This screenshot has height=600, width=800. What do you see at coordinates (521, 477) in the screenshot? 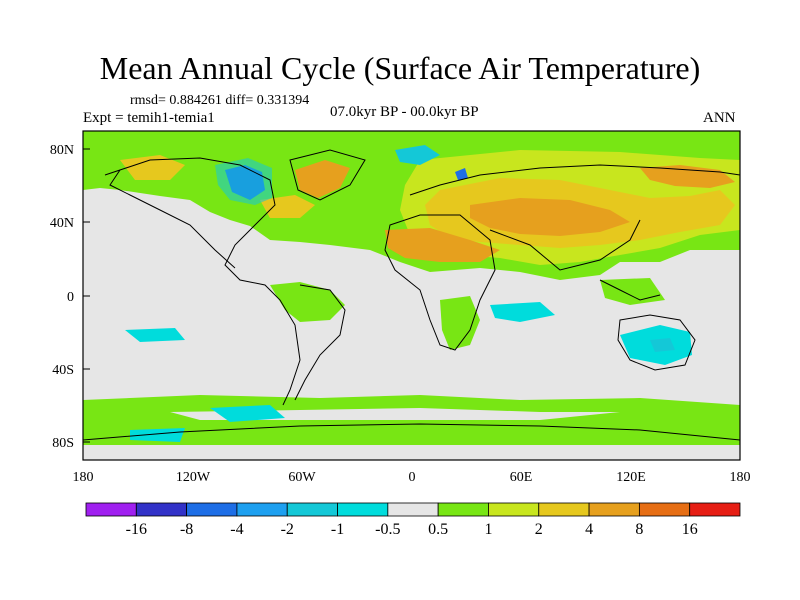
I see `lon-label-60E: 60E` at bounding box center [521, 477].